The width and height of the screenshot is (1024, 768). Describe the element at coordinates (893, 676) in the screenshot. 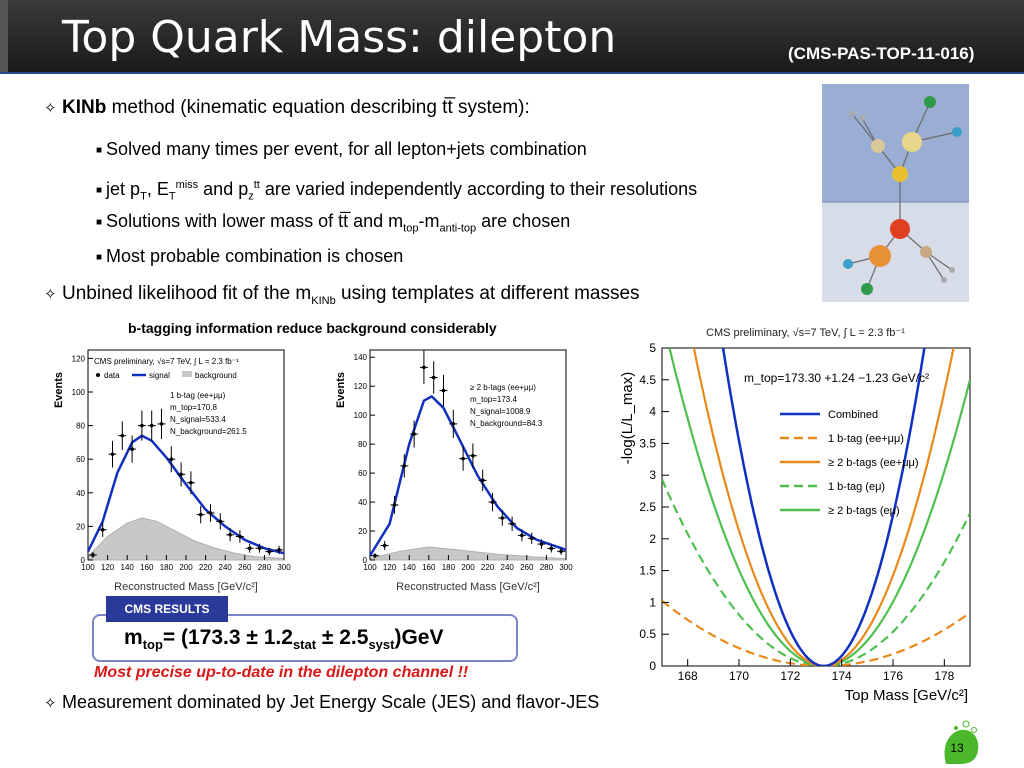

I see `x-tick-label: 176` at that location.